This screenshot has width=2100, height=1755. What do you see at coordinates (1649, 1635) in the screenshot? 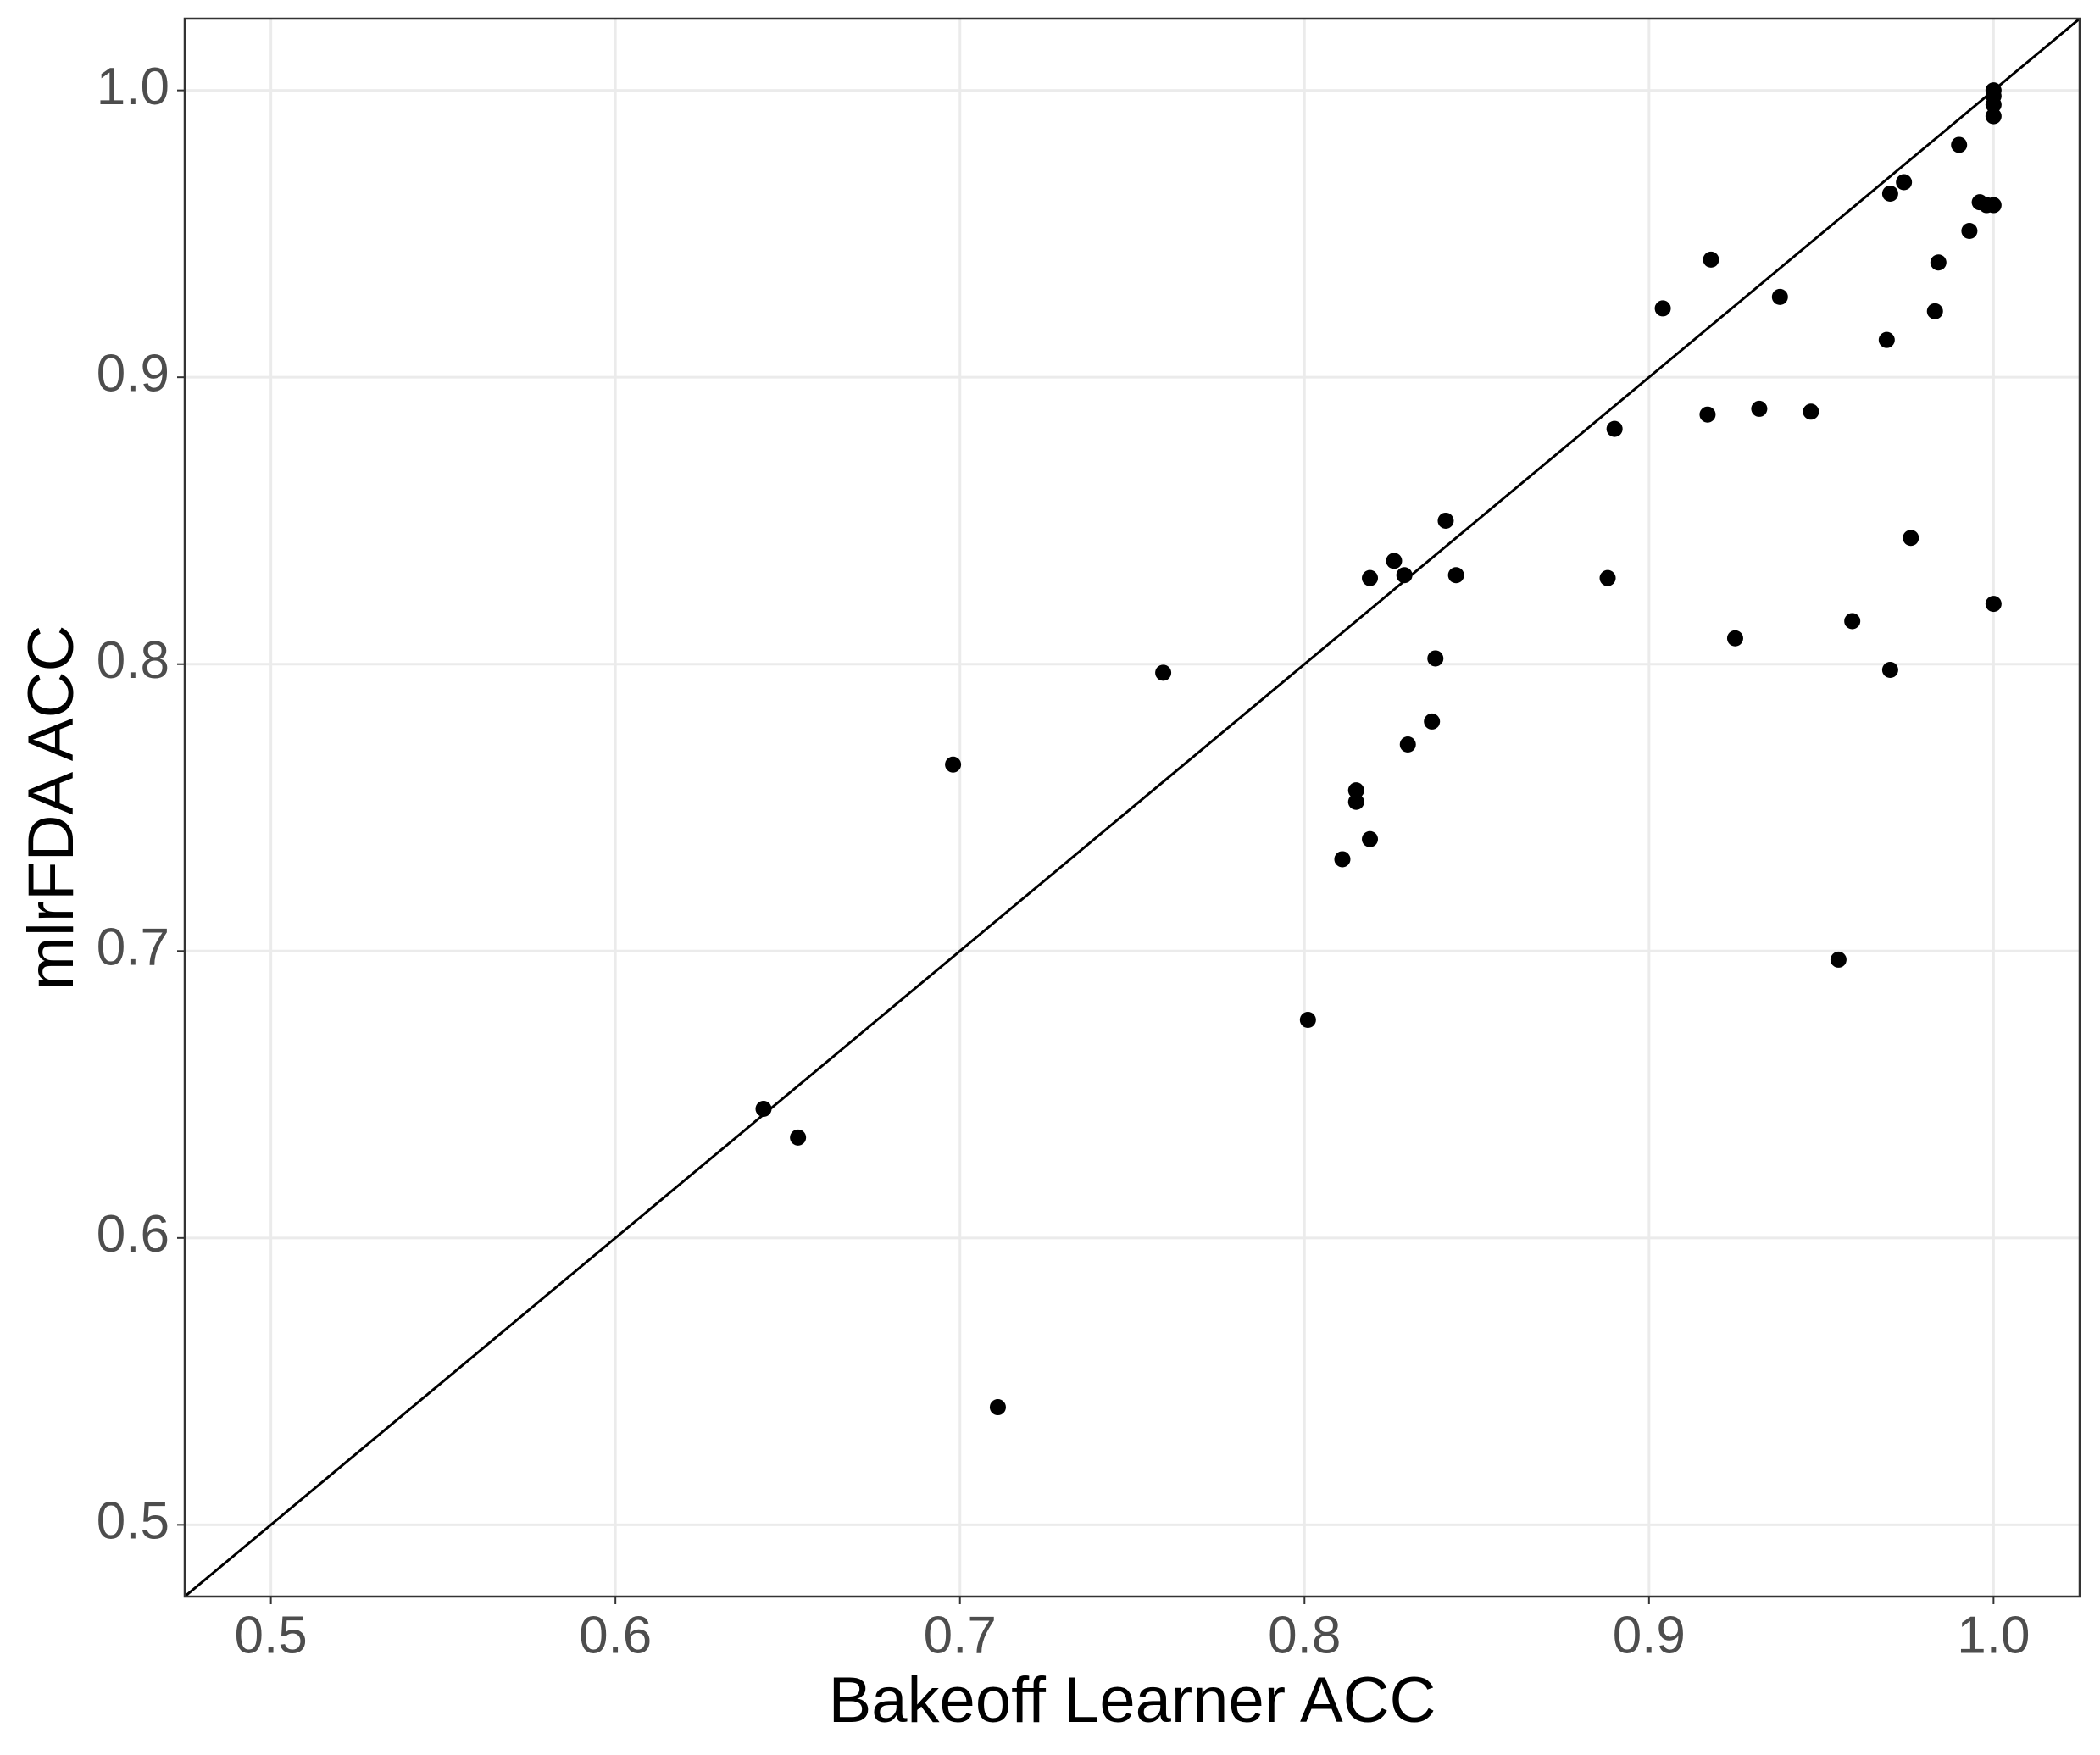
I see `x-tick-label: 0.9` at bounding box center [1649, 1635].